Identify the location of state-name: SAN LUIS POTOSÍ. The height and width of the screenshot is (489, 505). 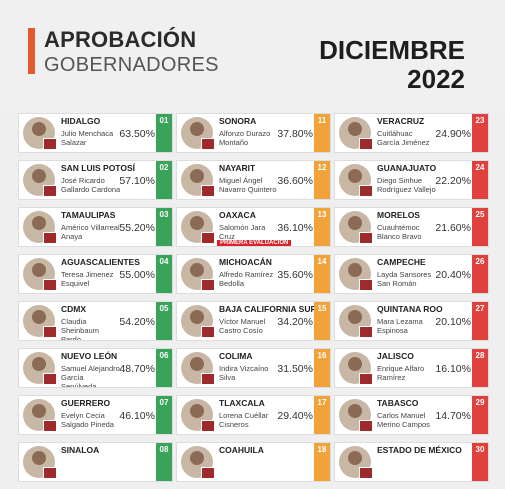
(98, 168).